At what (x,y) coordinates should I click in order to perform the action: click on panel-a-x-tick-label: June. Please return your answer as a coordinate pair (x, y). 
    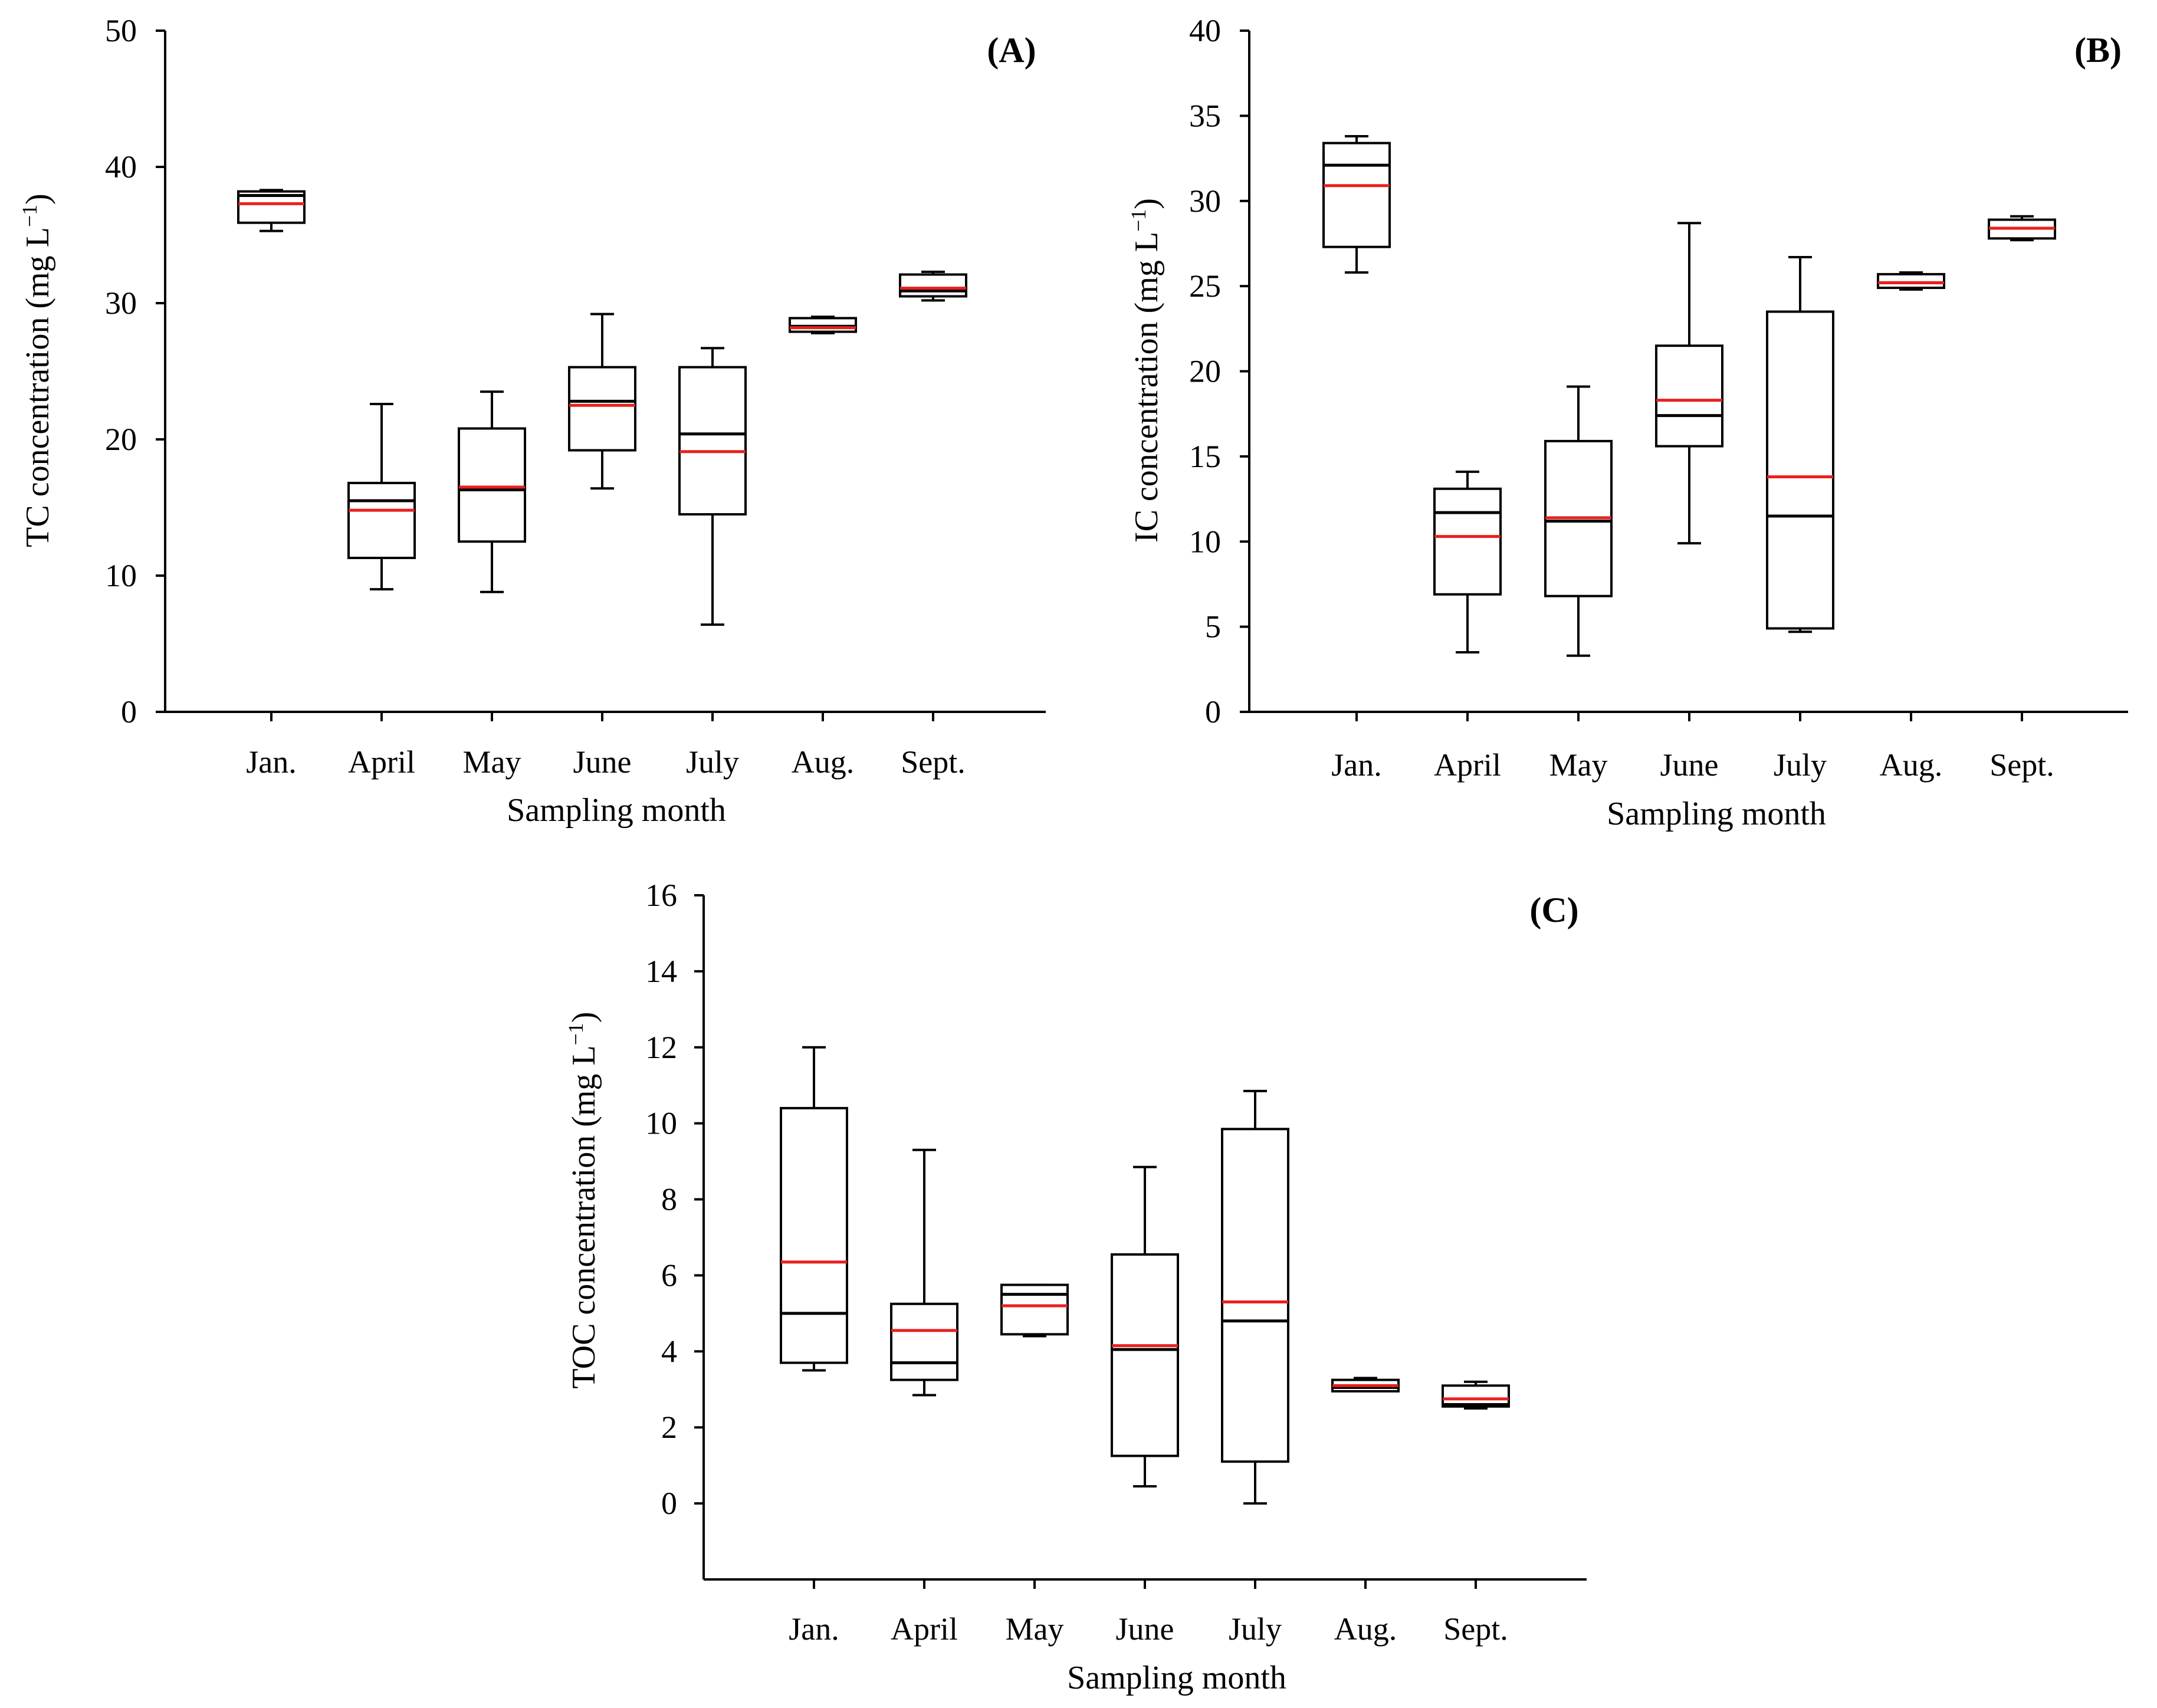
    Looking at the image, I should click on (602, 762).